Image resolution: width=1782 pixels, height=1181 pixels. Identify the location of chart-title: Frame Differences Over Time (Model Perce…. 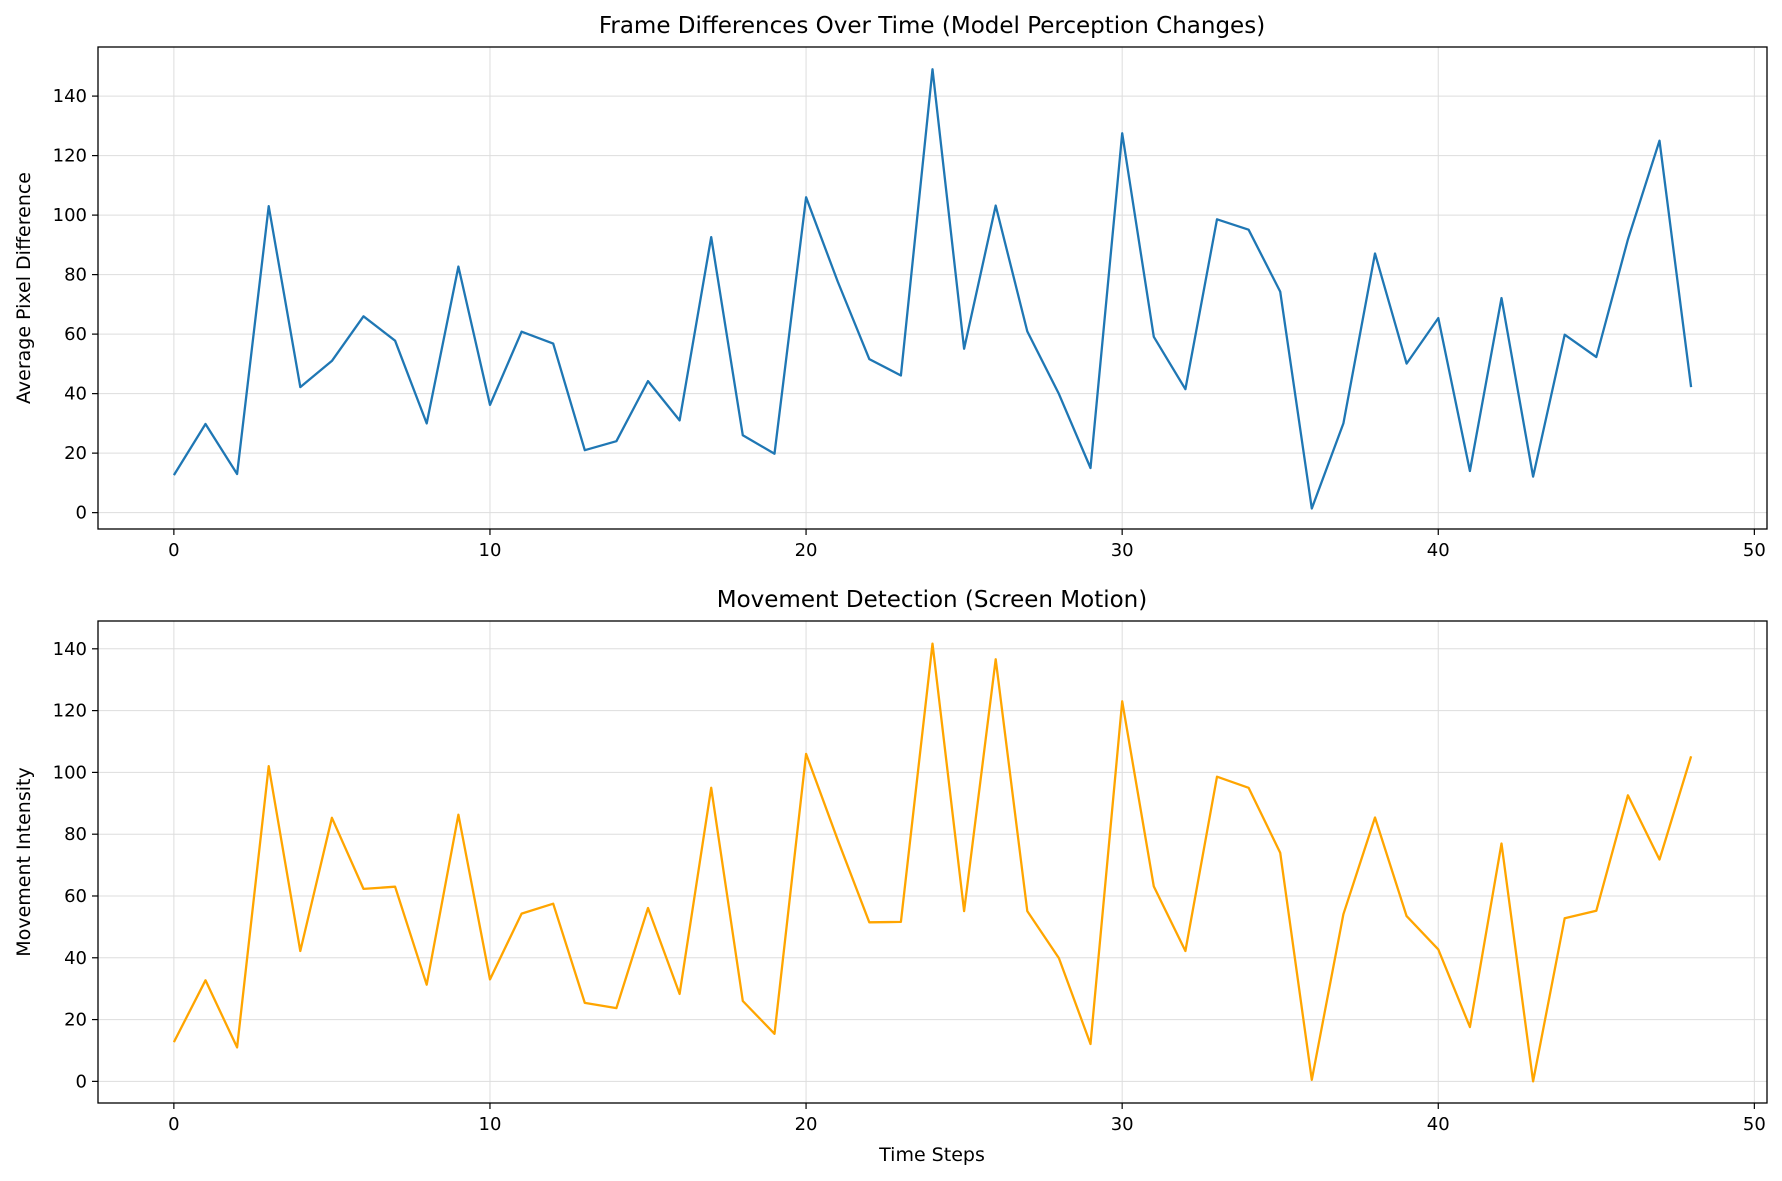
(932, 26).